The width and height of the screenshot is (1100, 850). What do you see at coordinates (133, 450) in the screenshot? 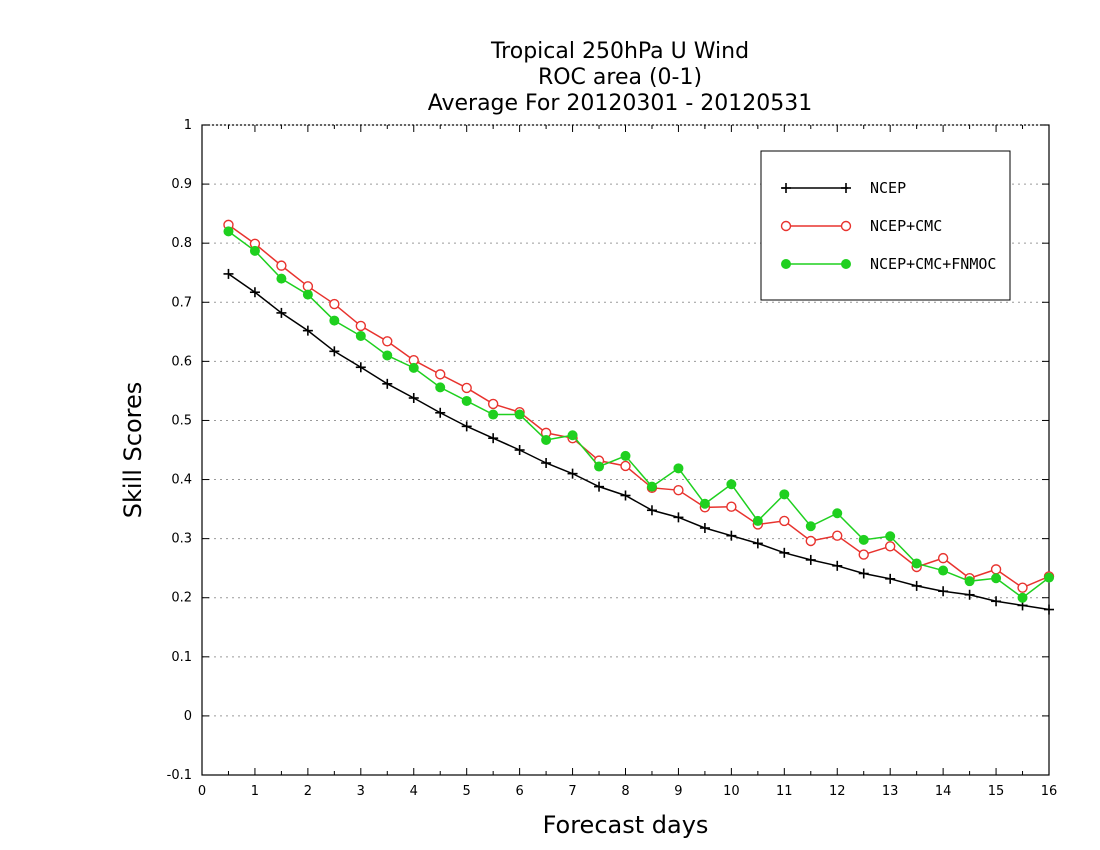
I see `y-axis-label: Skill Scores` at bounding box center [133, 450].